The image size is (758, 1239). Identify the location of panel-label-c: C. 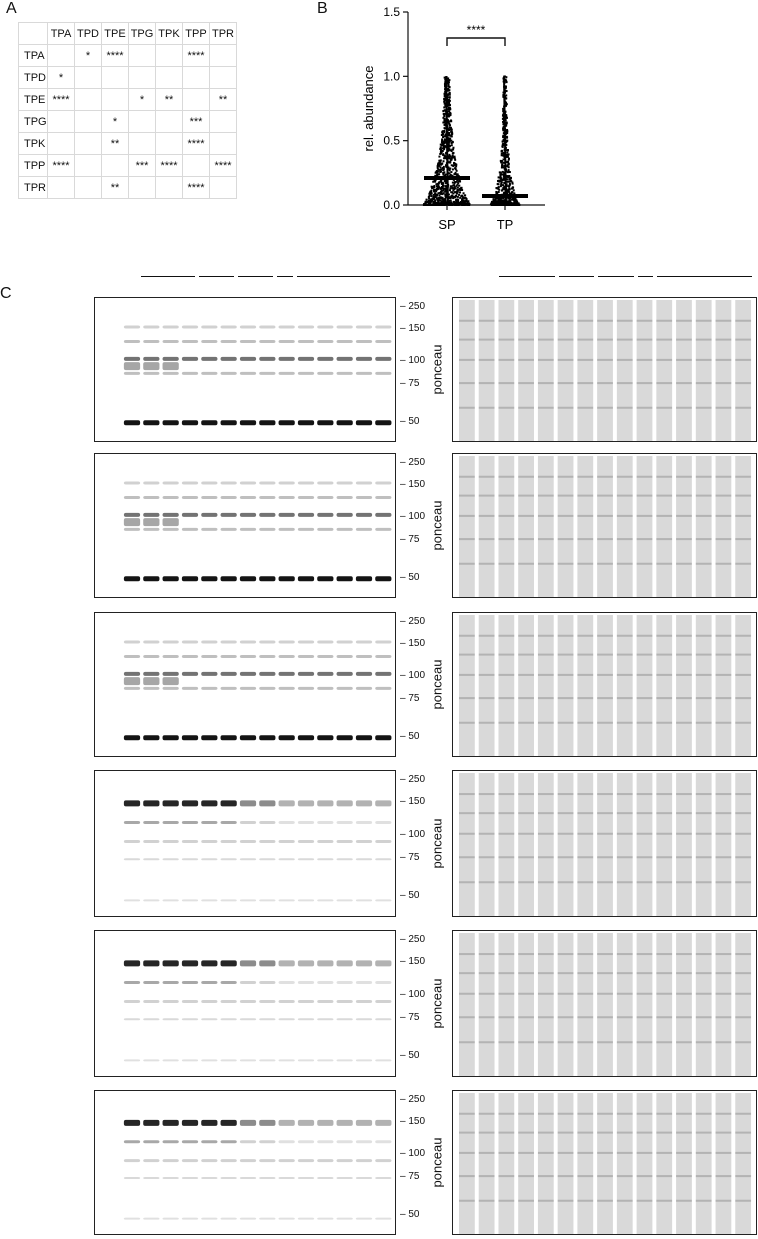
(6, 293).